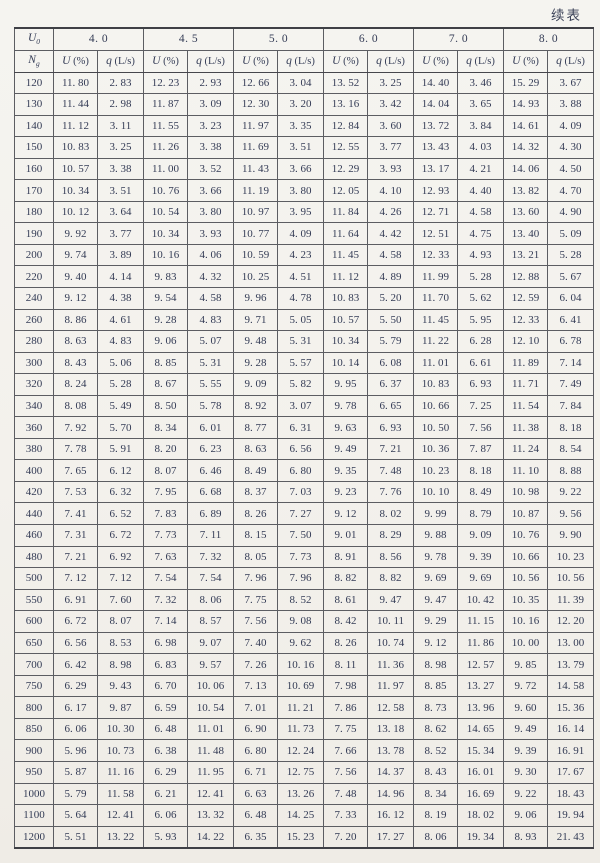 Image resolution: width=600 pixels, height=863 pixels. What do you see at coordinates (165, 535) in the screenshot?
I see `cell-u-percent: 7. 73` at bounding box center [165, 535].